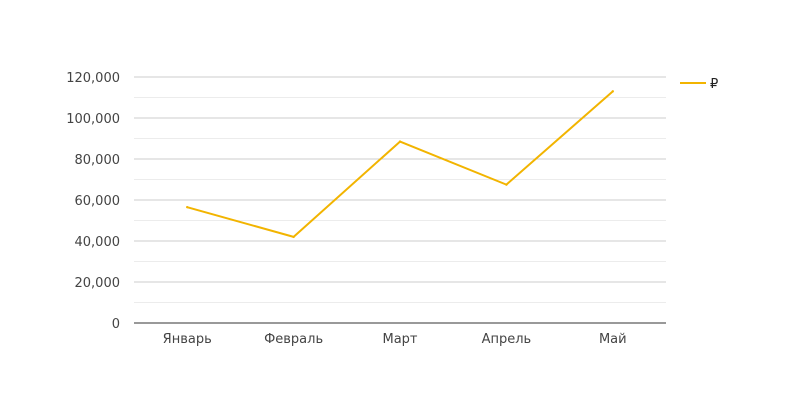 This screenshot has height=400, width=800. Describe the element at coordinates (116, 324) in the screenshot. I see `y-tick-label: 0` at that location.